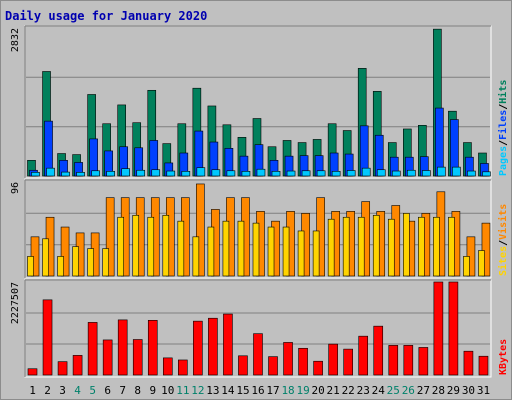  Describe the element at coordinates (503, 161) in the screenshot. I see `legend-item: Pages` at that location.